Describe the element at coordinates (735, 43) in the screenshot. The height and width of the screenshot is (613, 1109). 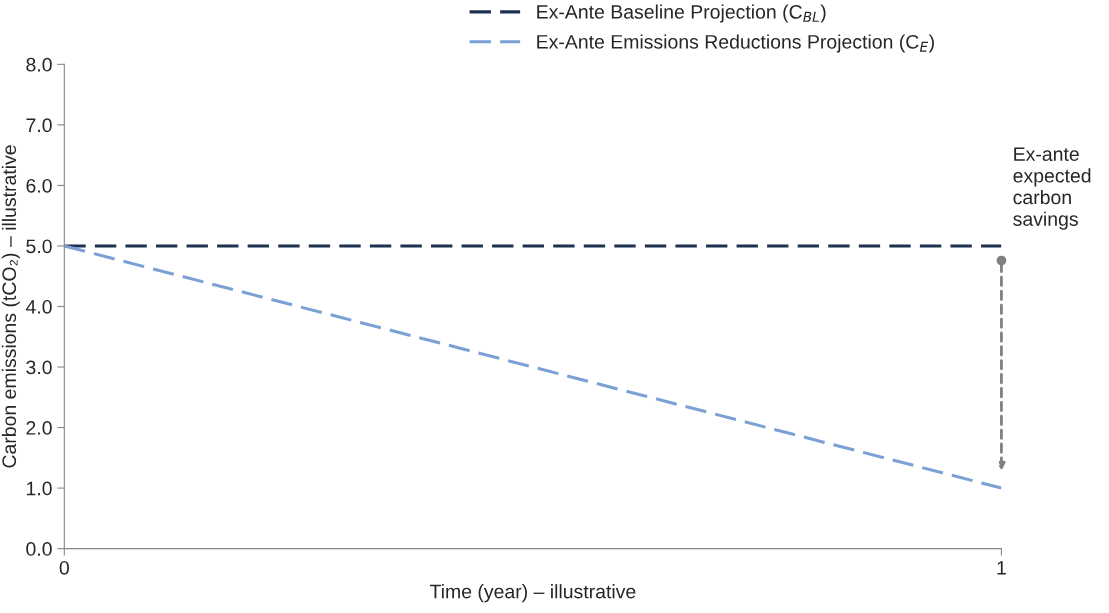
I see `legend-label: Ex-Ante Emissions Reductions Projection (C$_{E}$)` at that location.